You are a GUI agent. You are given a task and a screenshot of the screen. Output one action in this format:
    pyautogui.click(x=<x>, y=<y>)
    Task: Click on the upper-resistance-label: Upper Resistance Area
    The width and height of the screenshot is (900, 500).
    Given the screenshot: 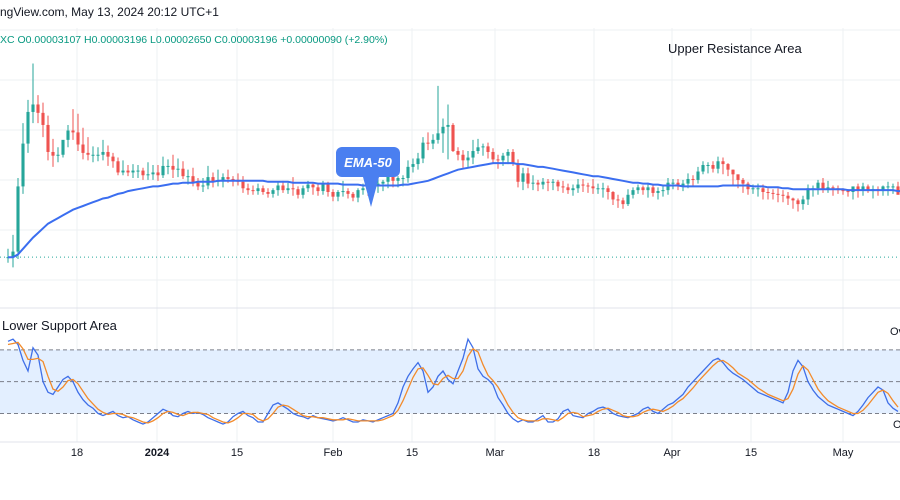 What is the action you would take?
    pyautogui.click(x=735, y=48)
    